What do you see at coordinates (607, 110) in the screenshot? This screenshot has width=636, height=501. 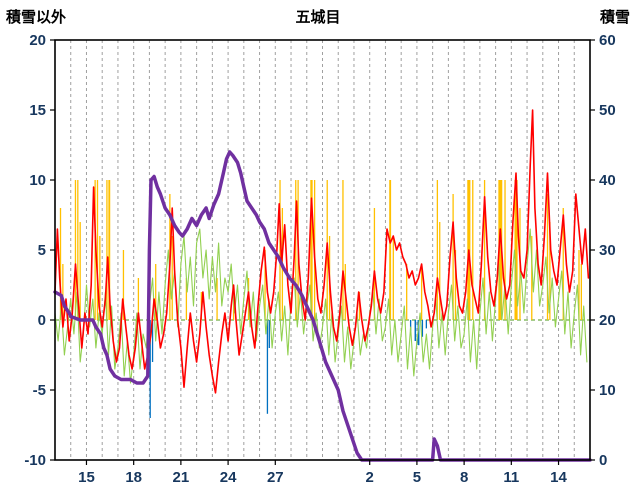 I see `svg-text: 50` at bounding box center [607, 110].